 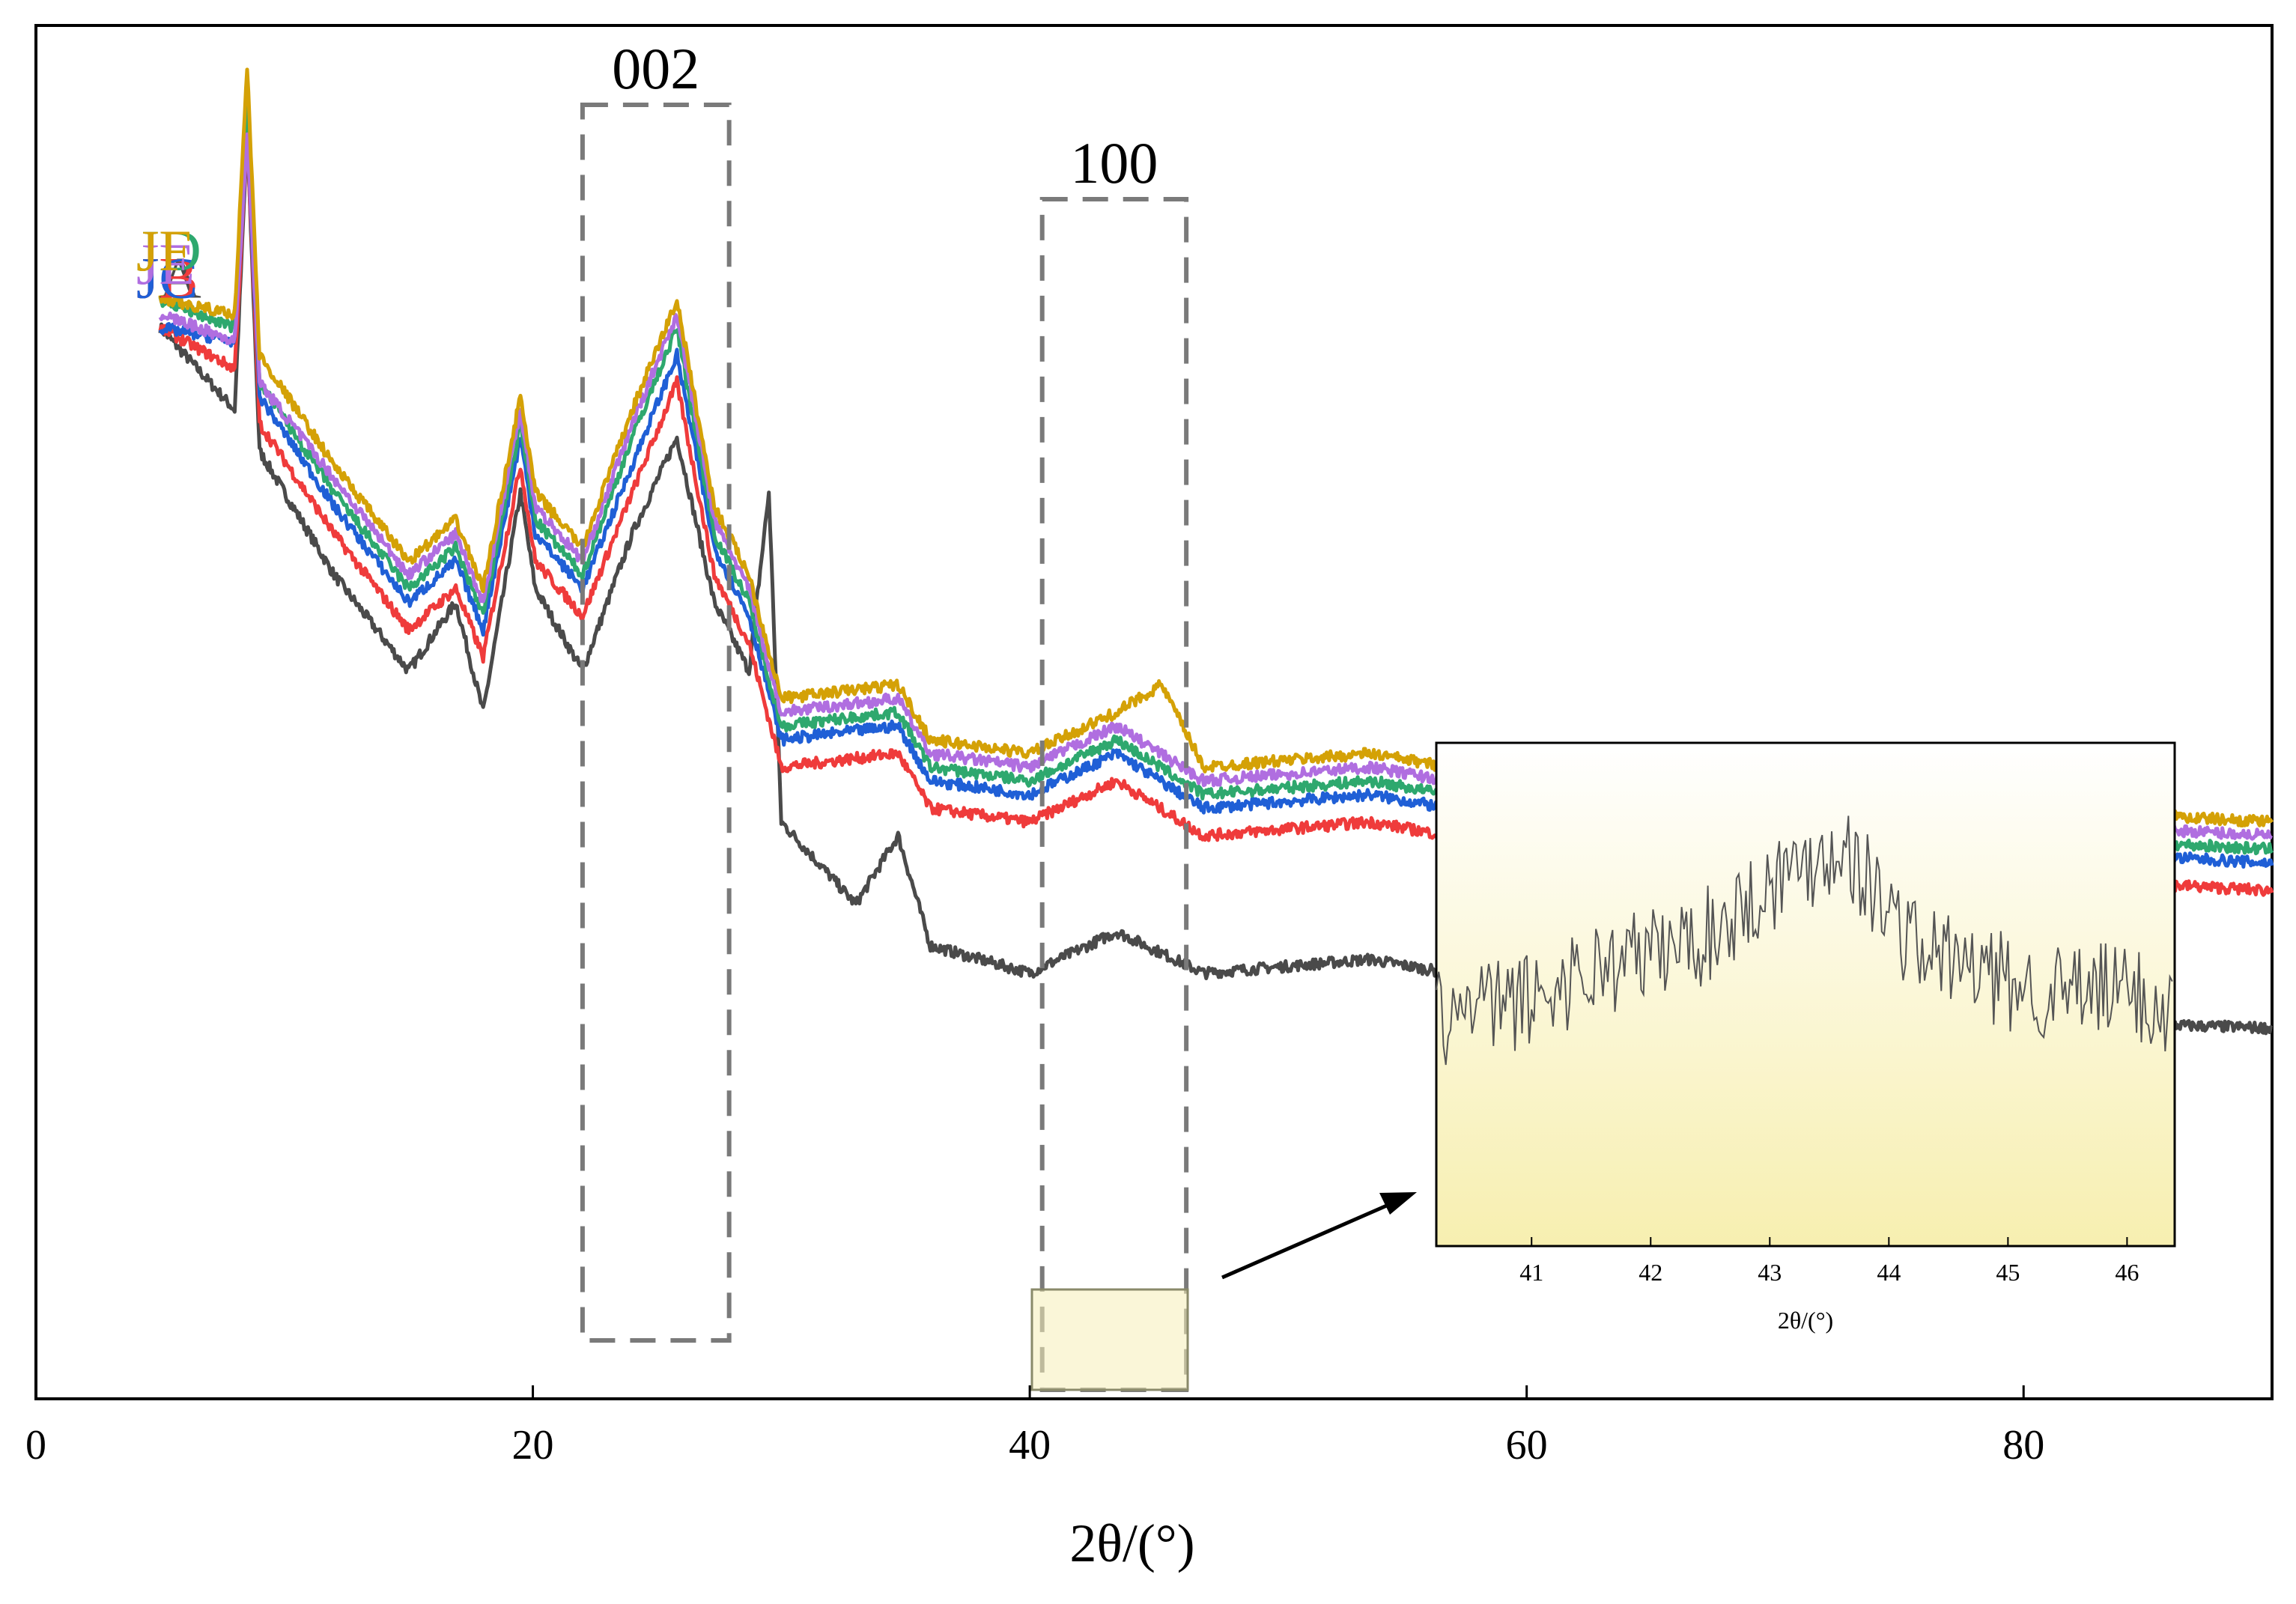 What do you see at coordinates (164, 251) in the screenshot?
I see `series-label-jf: JF` at bounding box center [164, 251].